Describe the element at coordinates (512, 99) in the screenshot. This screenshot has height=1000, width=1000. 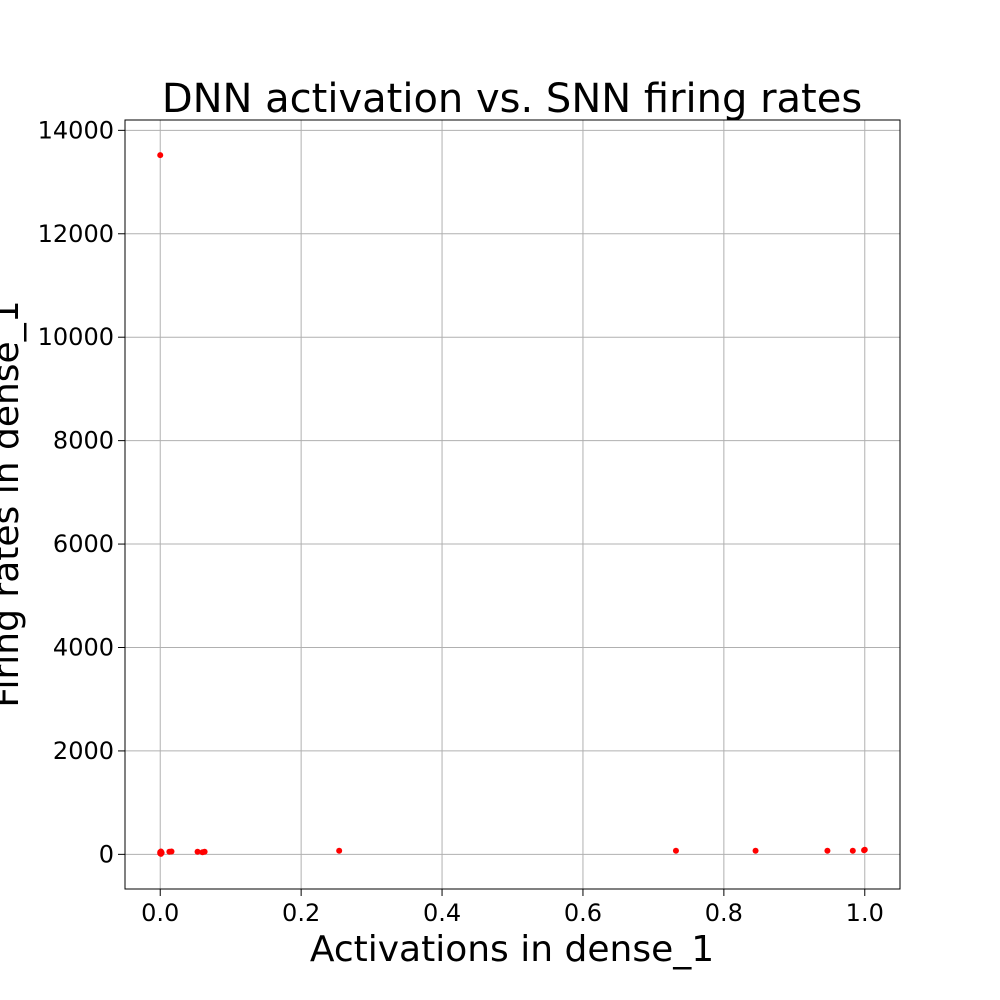
I see `chart-title: DNN activation vs. SNN firing rates` at that location.